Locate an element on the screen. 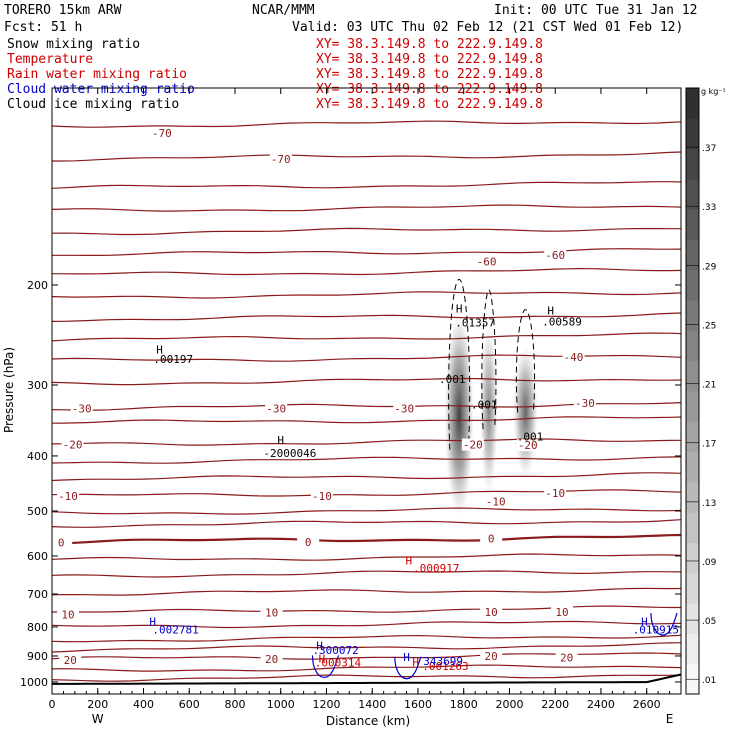 This screenshot has width=740, height=740. model-label: TORERO 15km ARW is located at coordinates (63, 10).